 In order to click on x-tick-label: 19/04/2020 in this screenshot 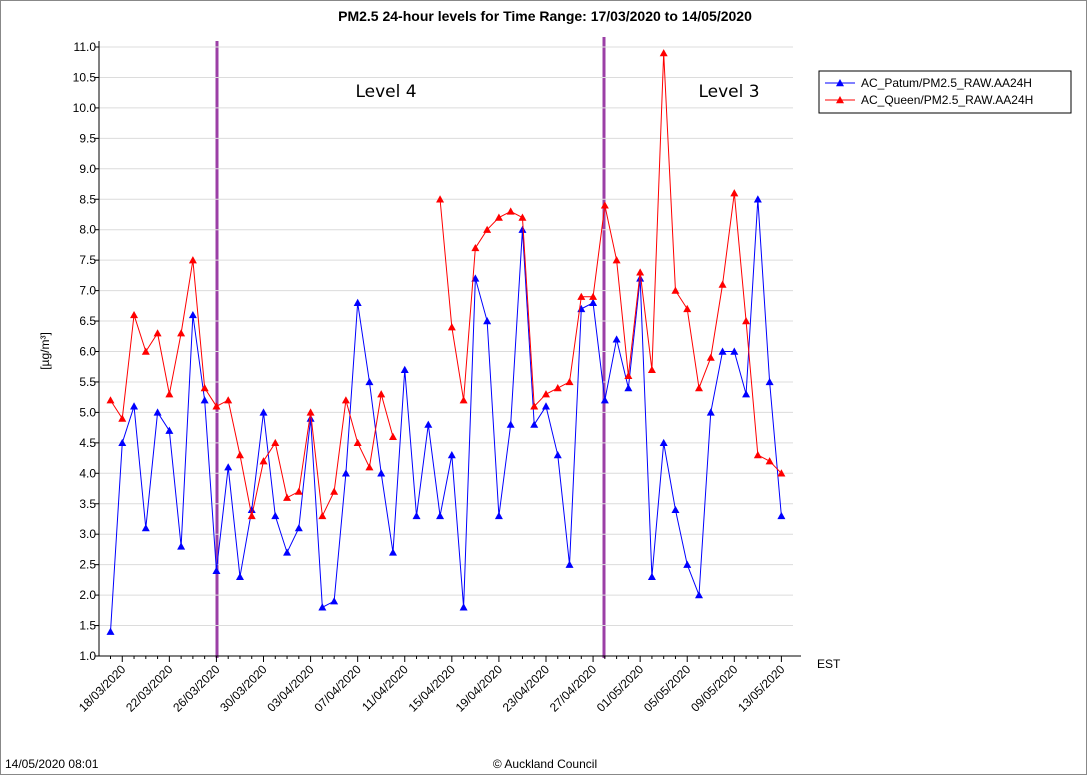, I will do `click(479, 688)`.